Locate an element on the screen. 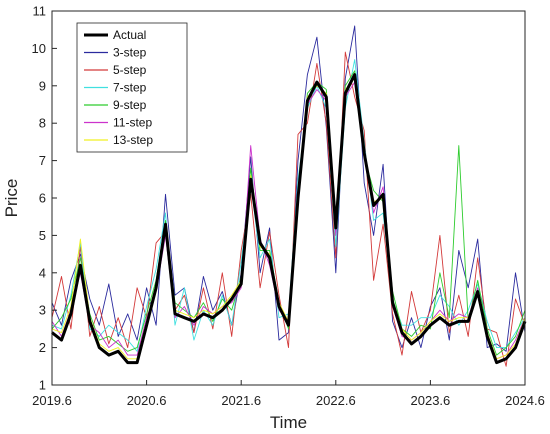 The width and height of the screenshot is (550, 434). y-axis-label: Price is located at coordinates (11, 198).